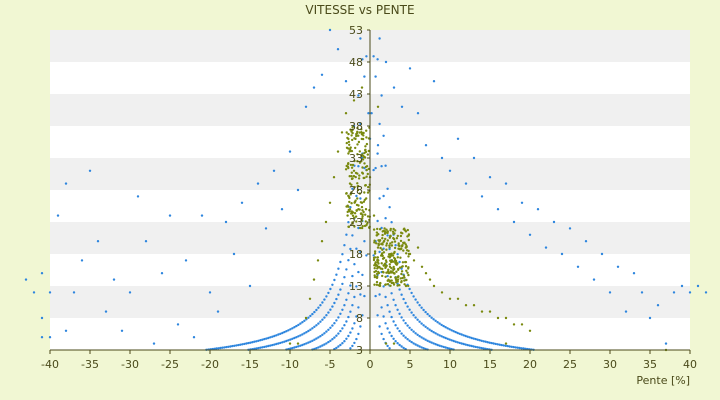 The height and width of the screenshot is (400, 720). I want to click on y-tick-label: 23, so click(356, 222).